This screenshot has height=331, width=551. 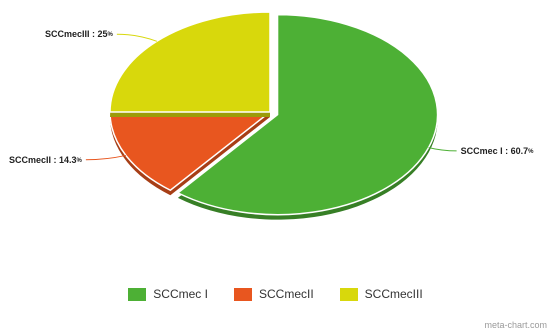 What do you see at coordinates (137, 37) in the screenshot?
I see `data-label-sccmeciii-connector` at bounding box center [137, 37].